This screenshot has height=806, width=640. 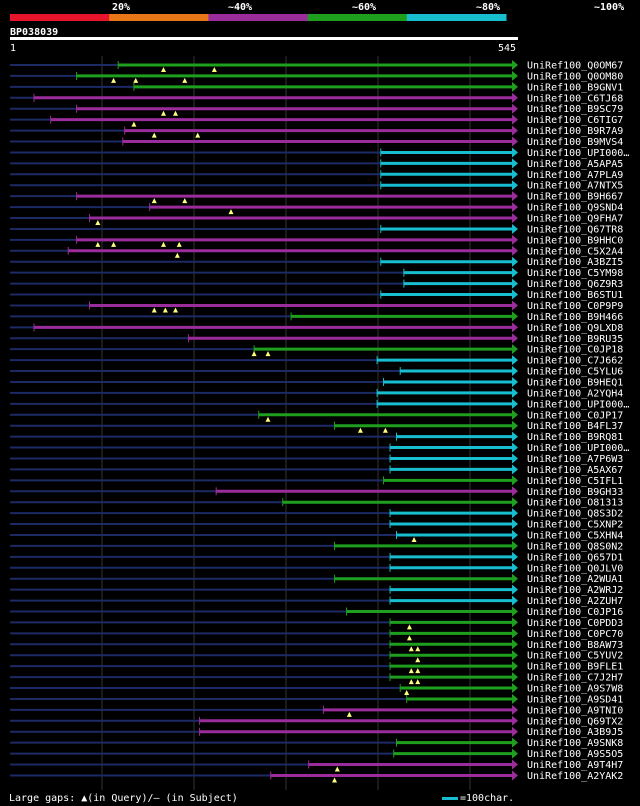 What do you see at coordinates (575, 568) in the screenshot?
I see `hit-label: UniRef100_Q0JLV0` at bounding box center [575, 568].